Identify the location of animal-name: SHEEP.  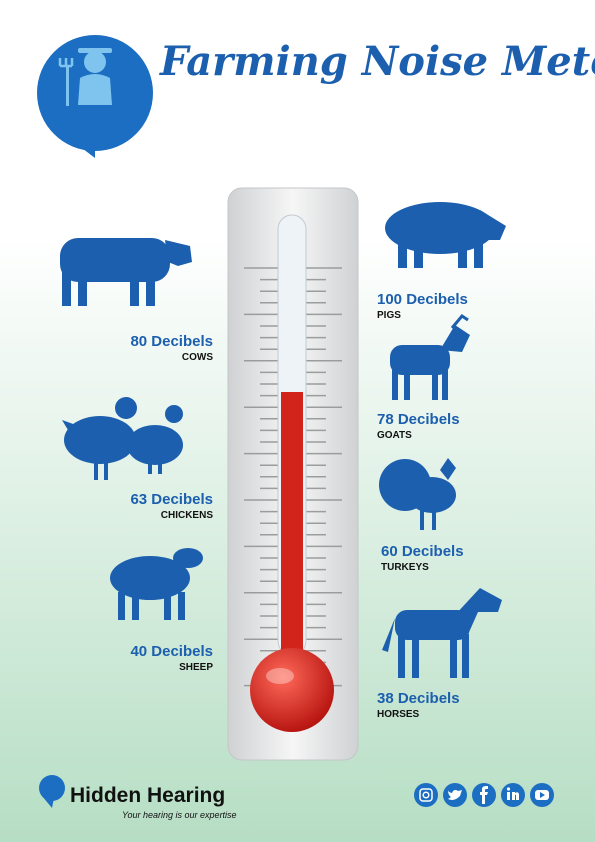
(196, 667).